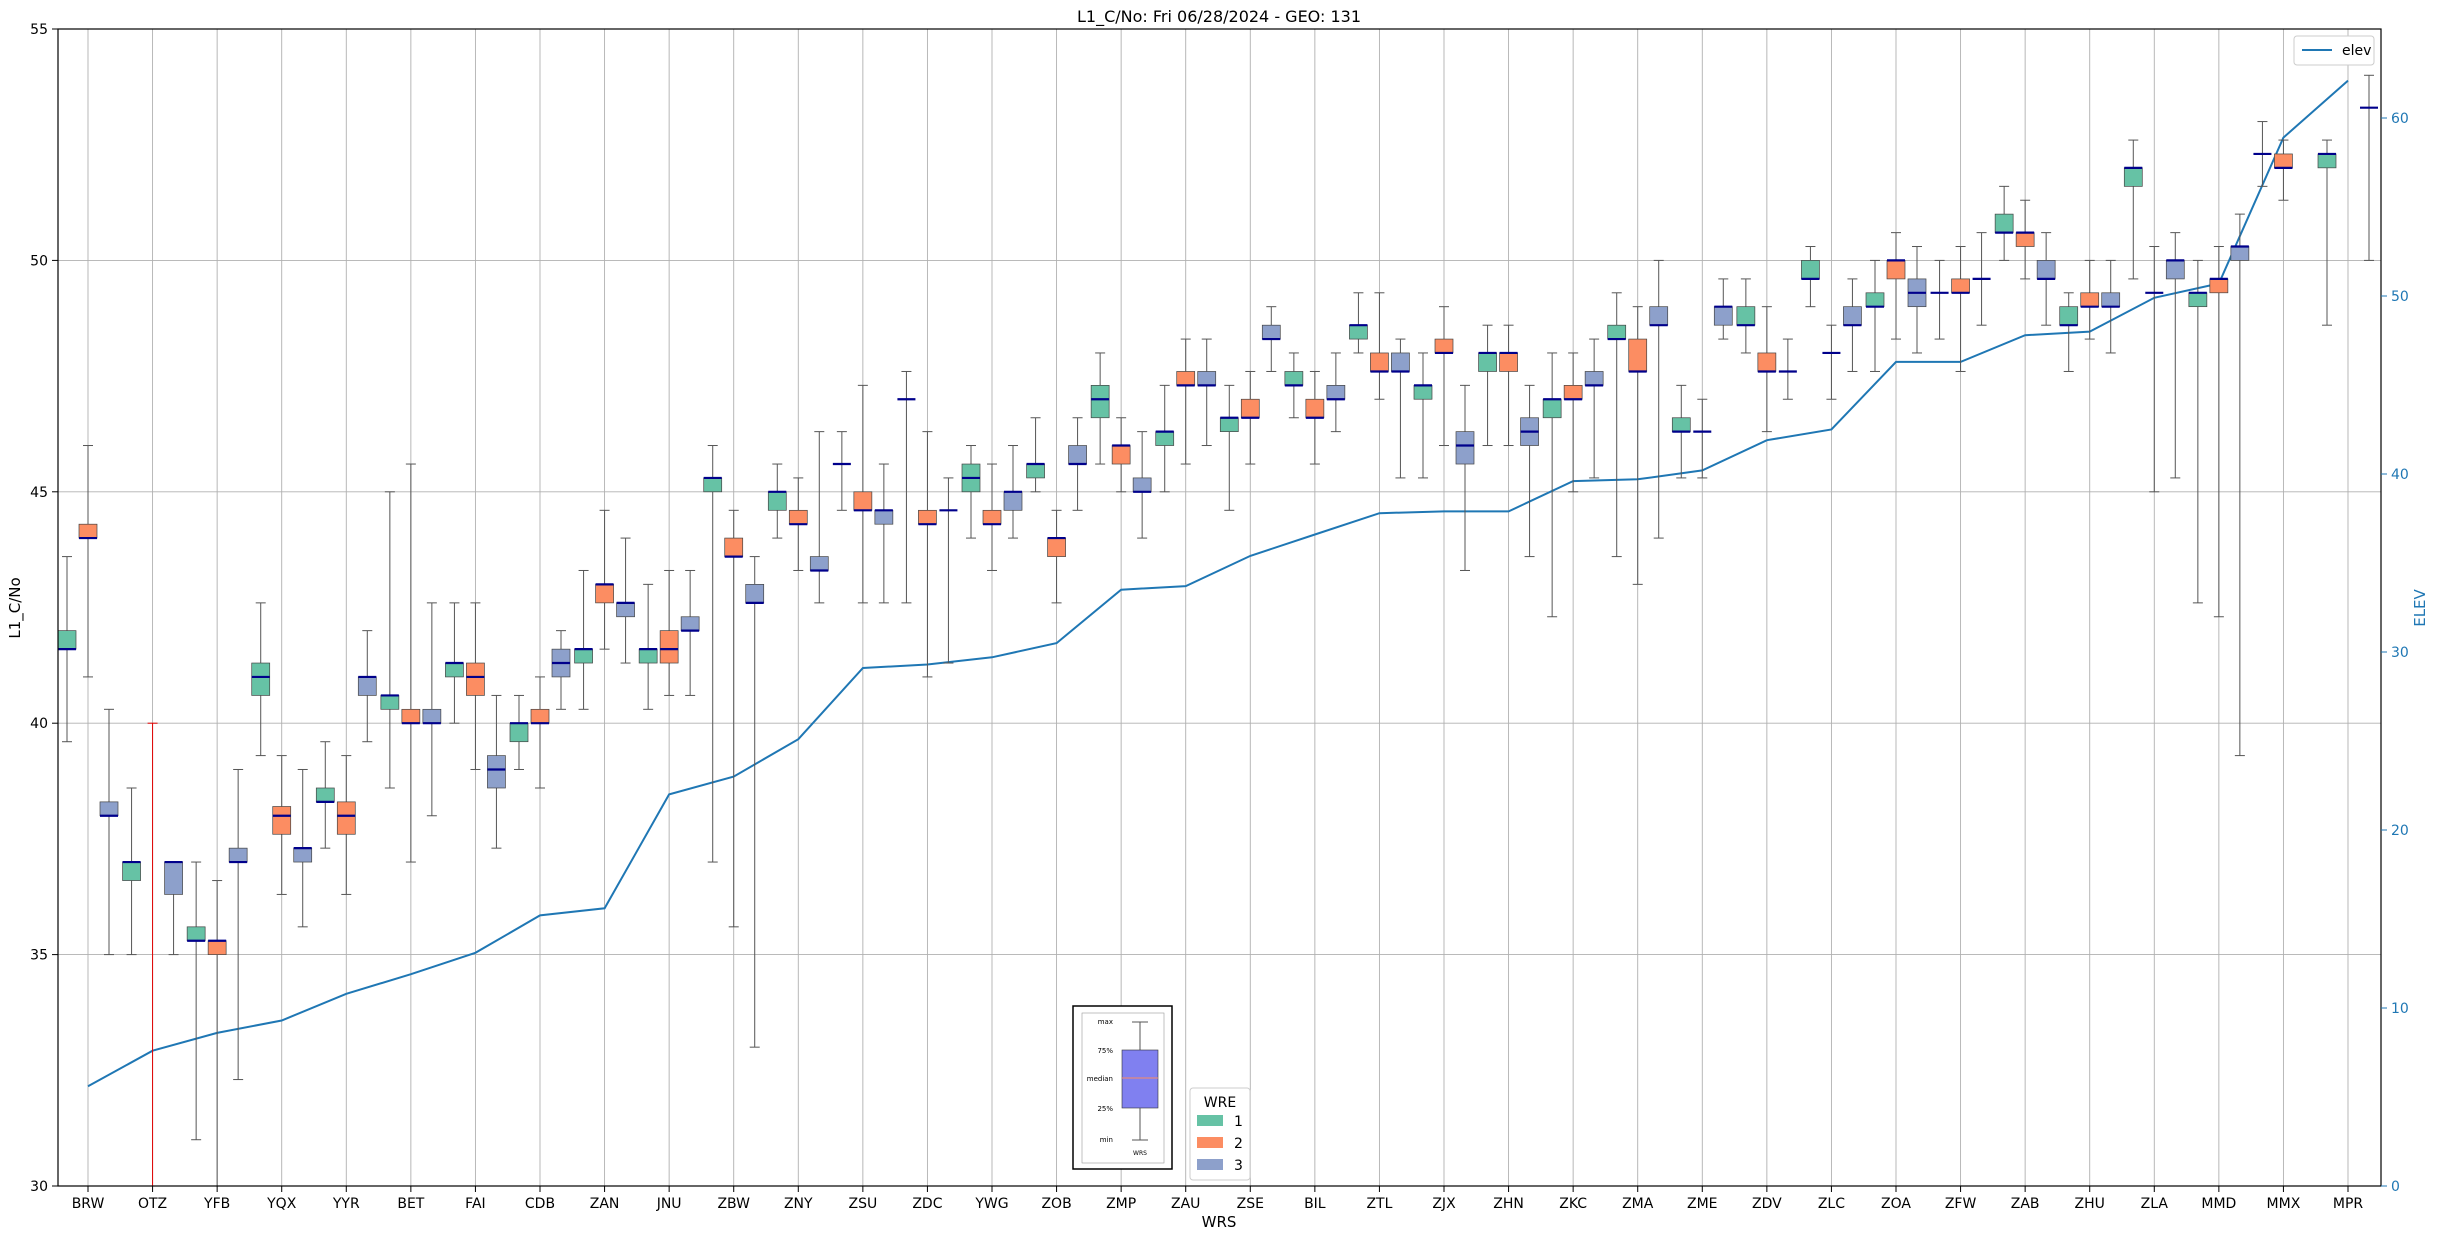 Image resolution: width=2439 pixels, height=1238 pixels. Describe the element at coordinates (1105, 1051) in the screenshot. I see `boxplot-key-q3: 75%` at that location.